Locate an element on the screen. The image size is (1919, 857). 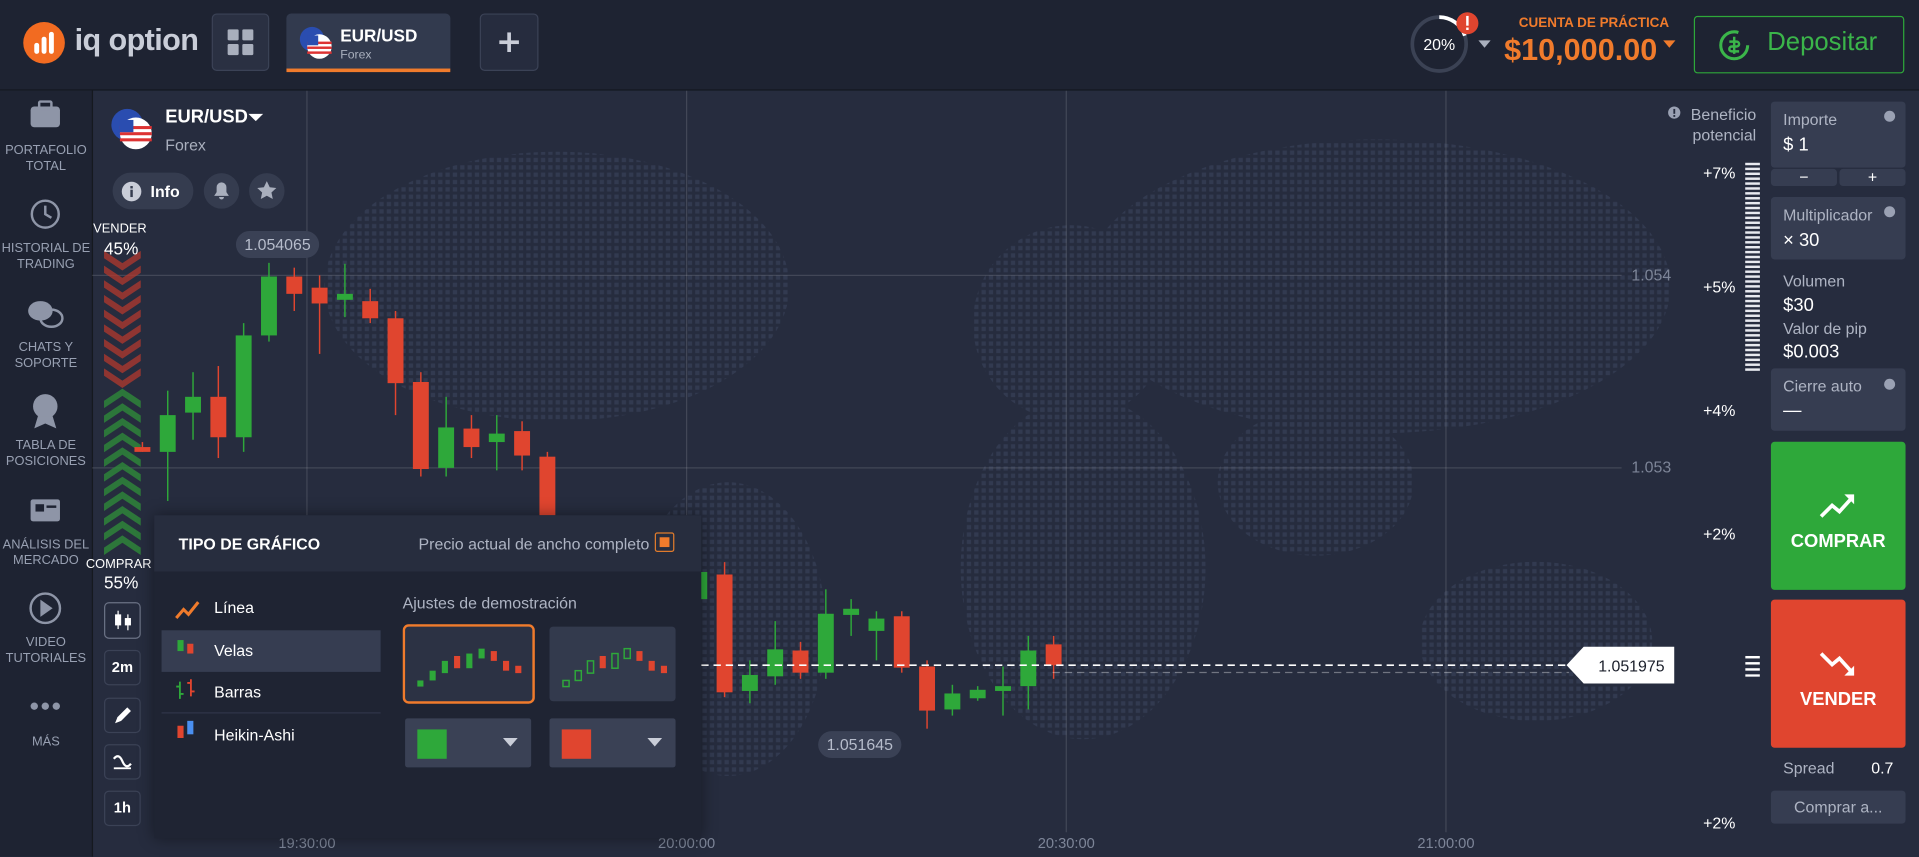
chart-type-button is located at coordinates (122, 620).